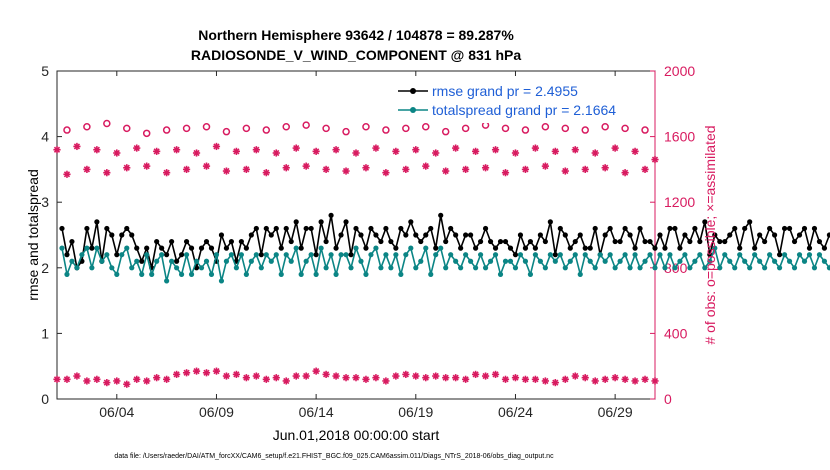 The height and width of the screenshot is (470, 830). I want to click on legend-box, so click(523, 101).